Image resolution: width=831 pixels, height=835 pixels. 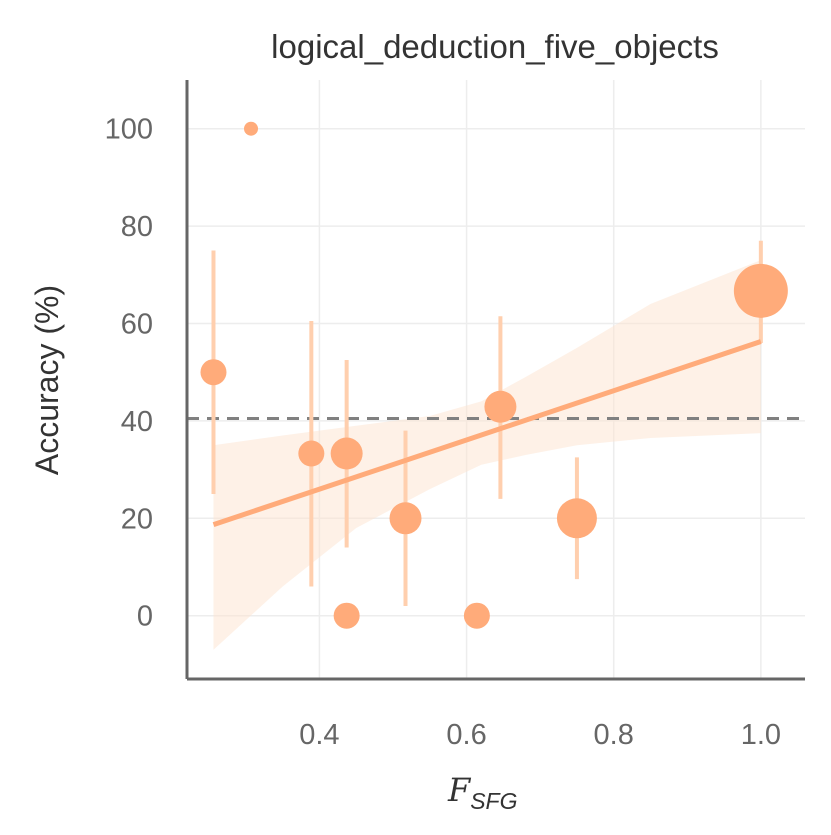 I want to click on y-tick-label: 80, so click(x=137, y=227).